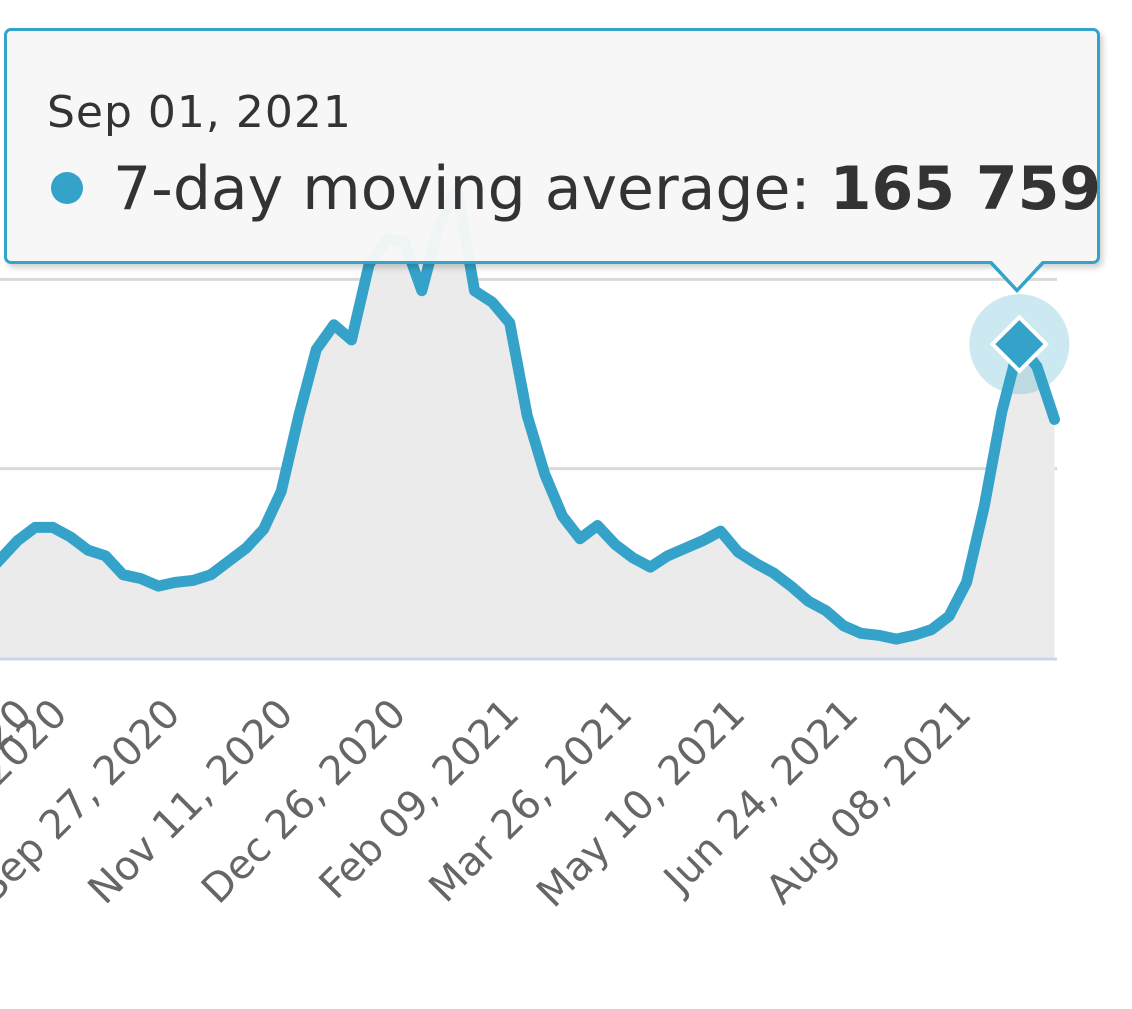 The width and height of the screenshot is (1132, 1009). I want to click on tooltip-pointer-fill, so click(1017, 274).